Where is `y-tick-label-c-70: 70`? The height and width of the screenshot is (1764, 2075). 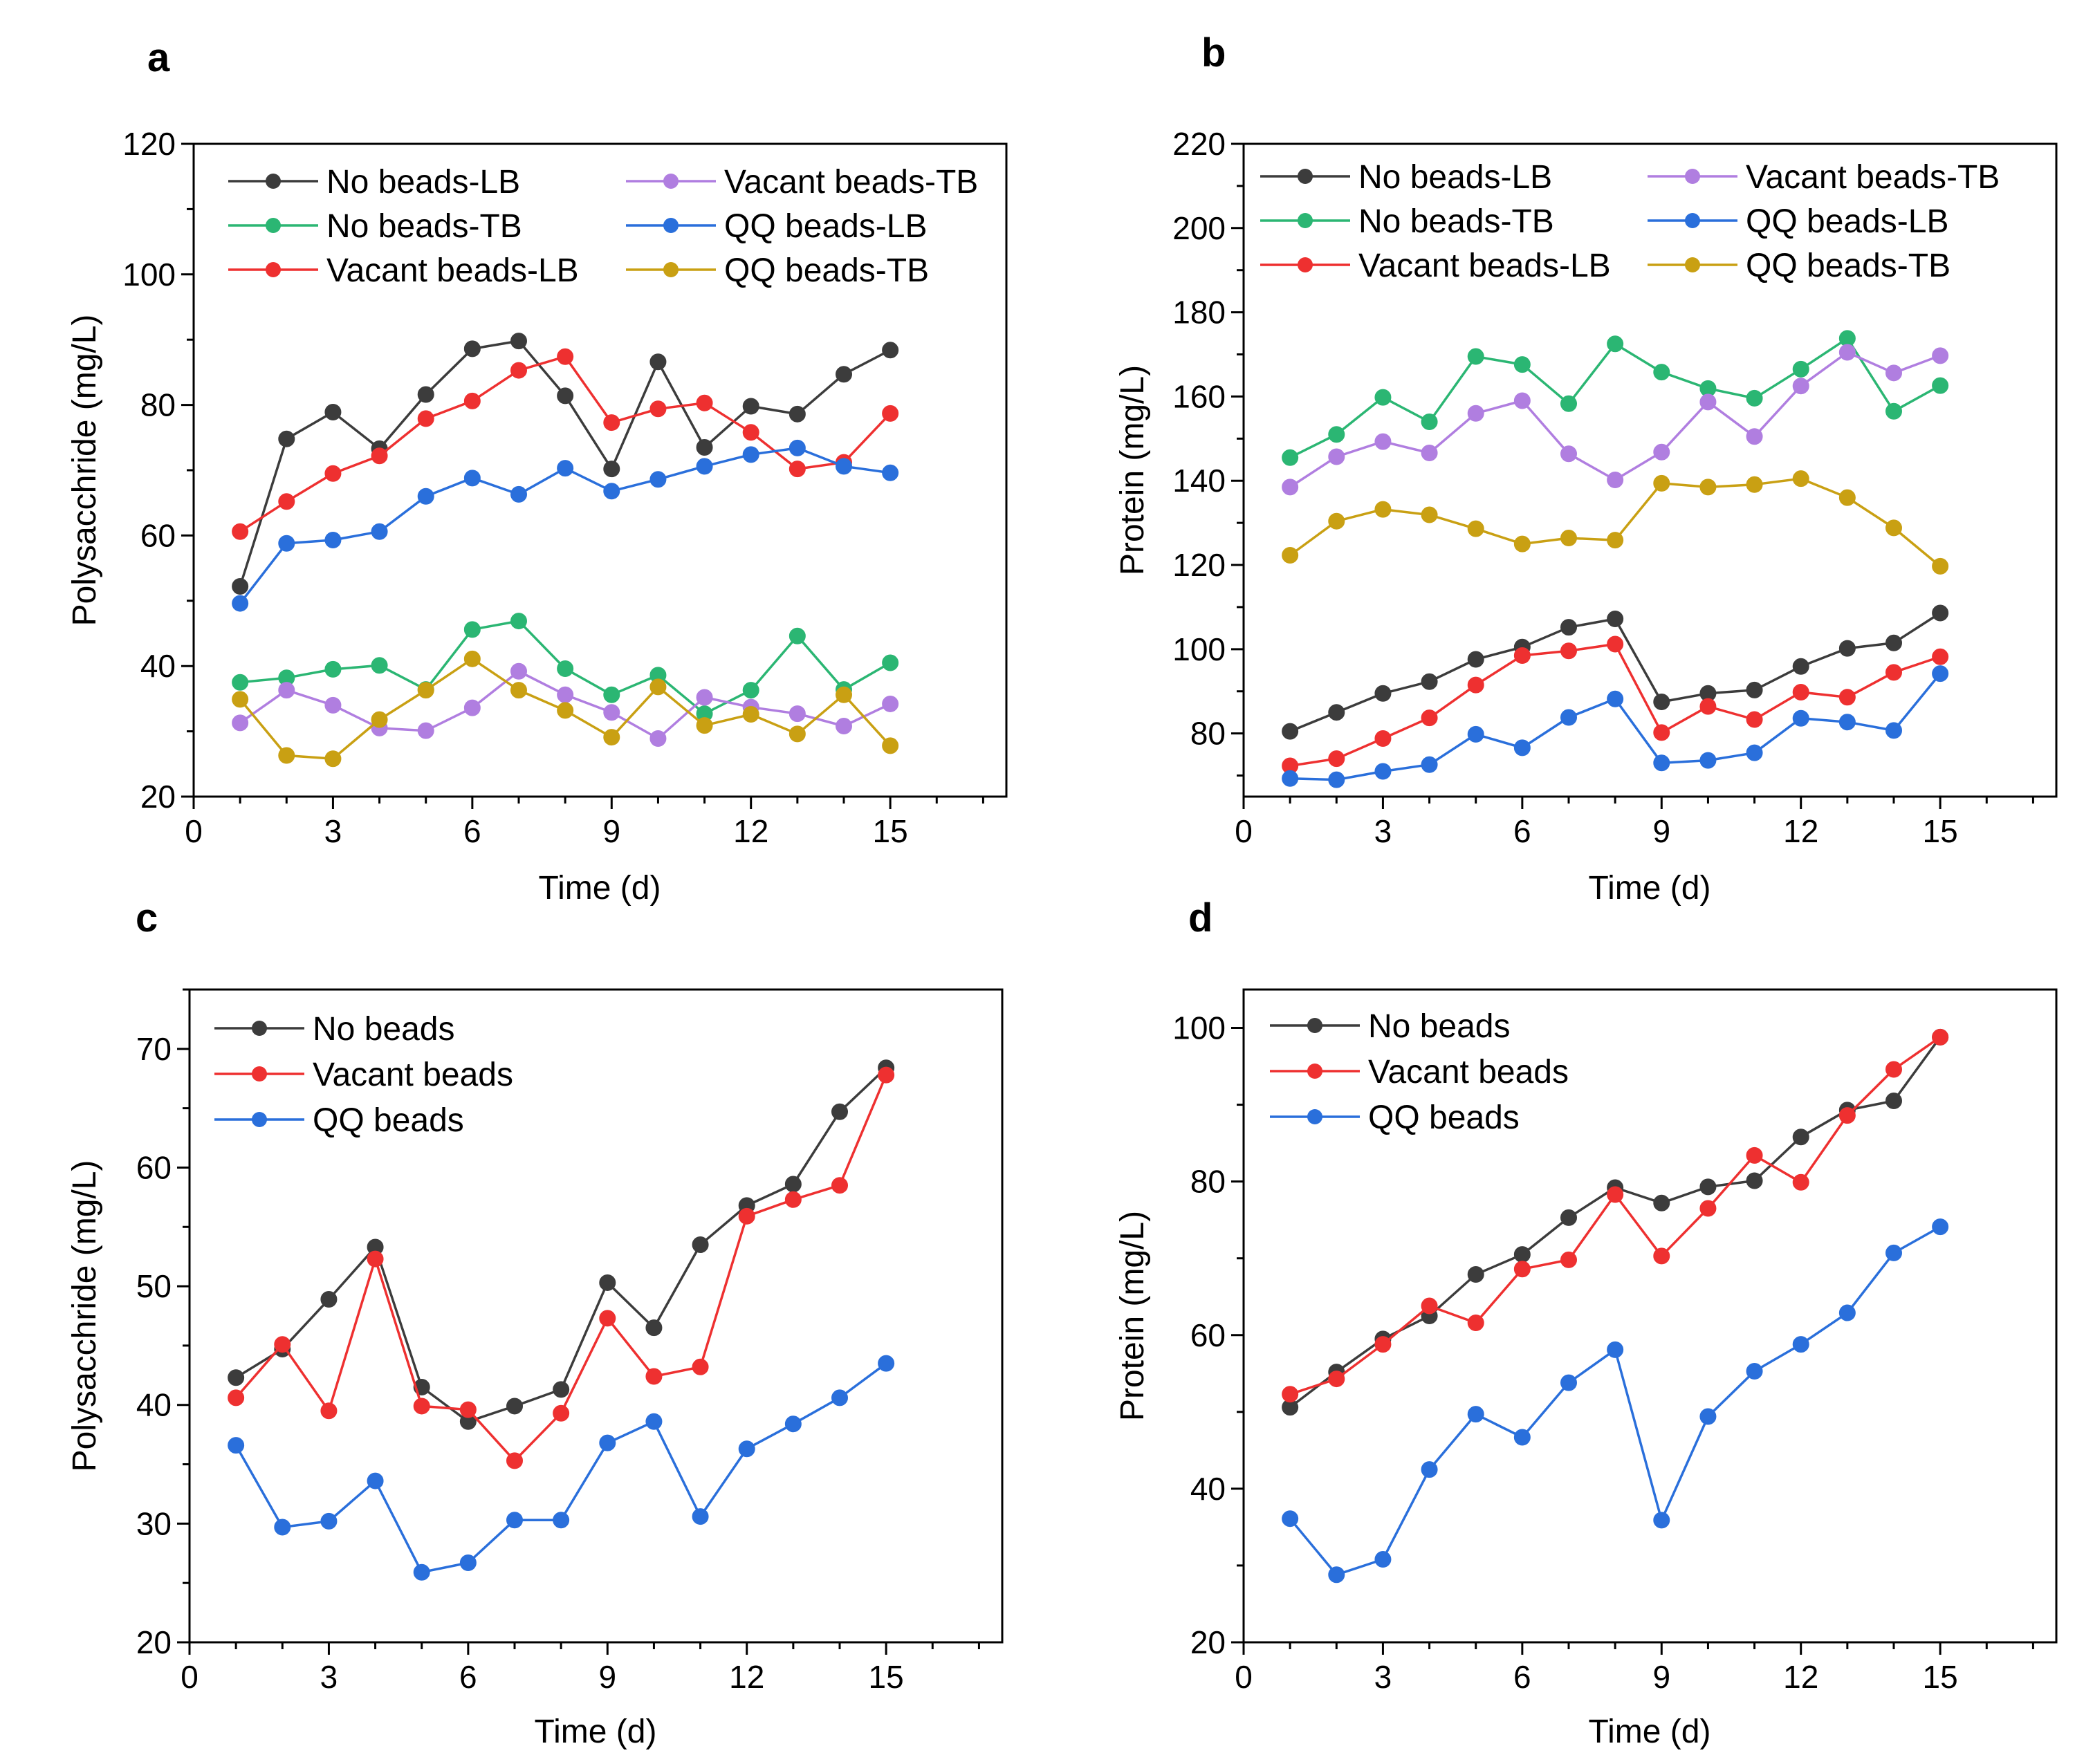
y-tick-label-c-70: 70 is located at coordinates (154, 1049).